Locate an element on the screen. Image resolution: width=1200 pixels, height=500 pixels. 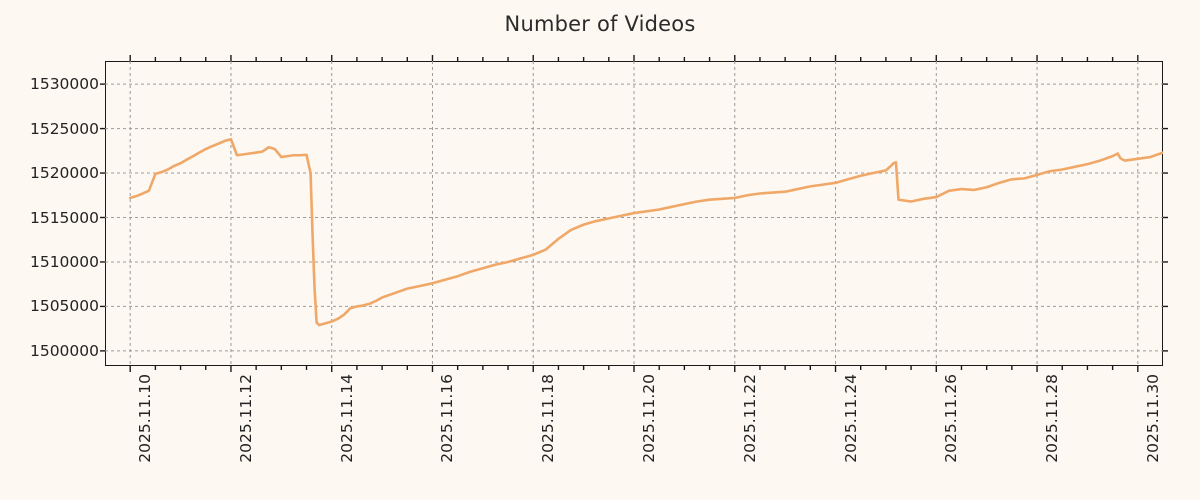
x-tick-label: 2025.11.12 is located at coordinates (245, 418).